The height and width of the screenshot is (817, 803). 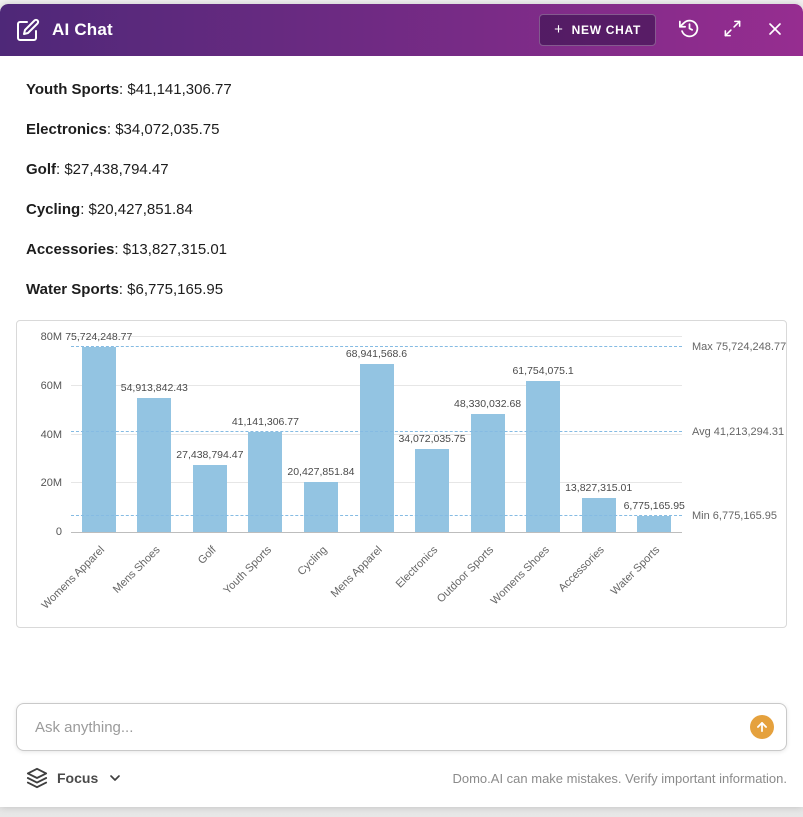 I want to click on new-chat-button: + NEW CHAT, so click(x=597, y=30).